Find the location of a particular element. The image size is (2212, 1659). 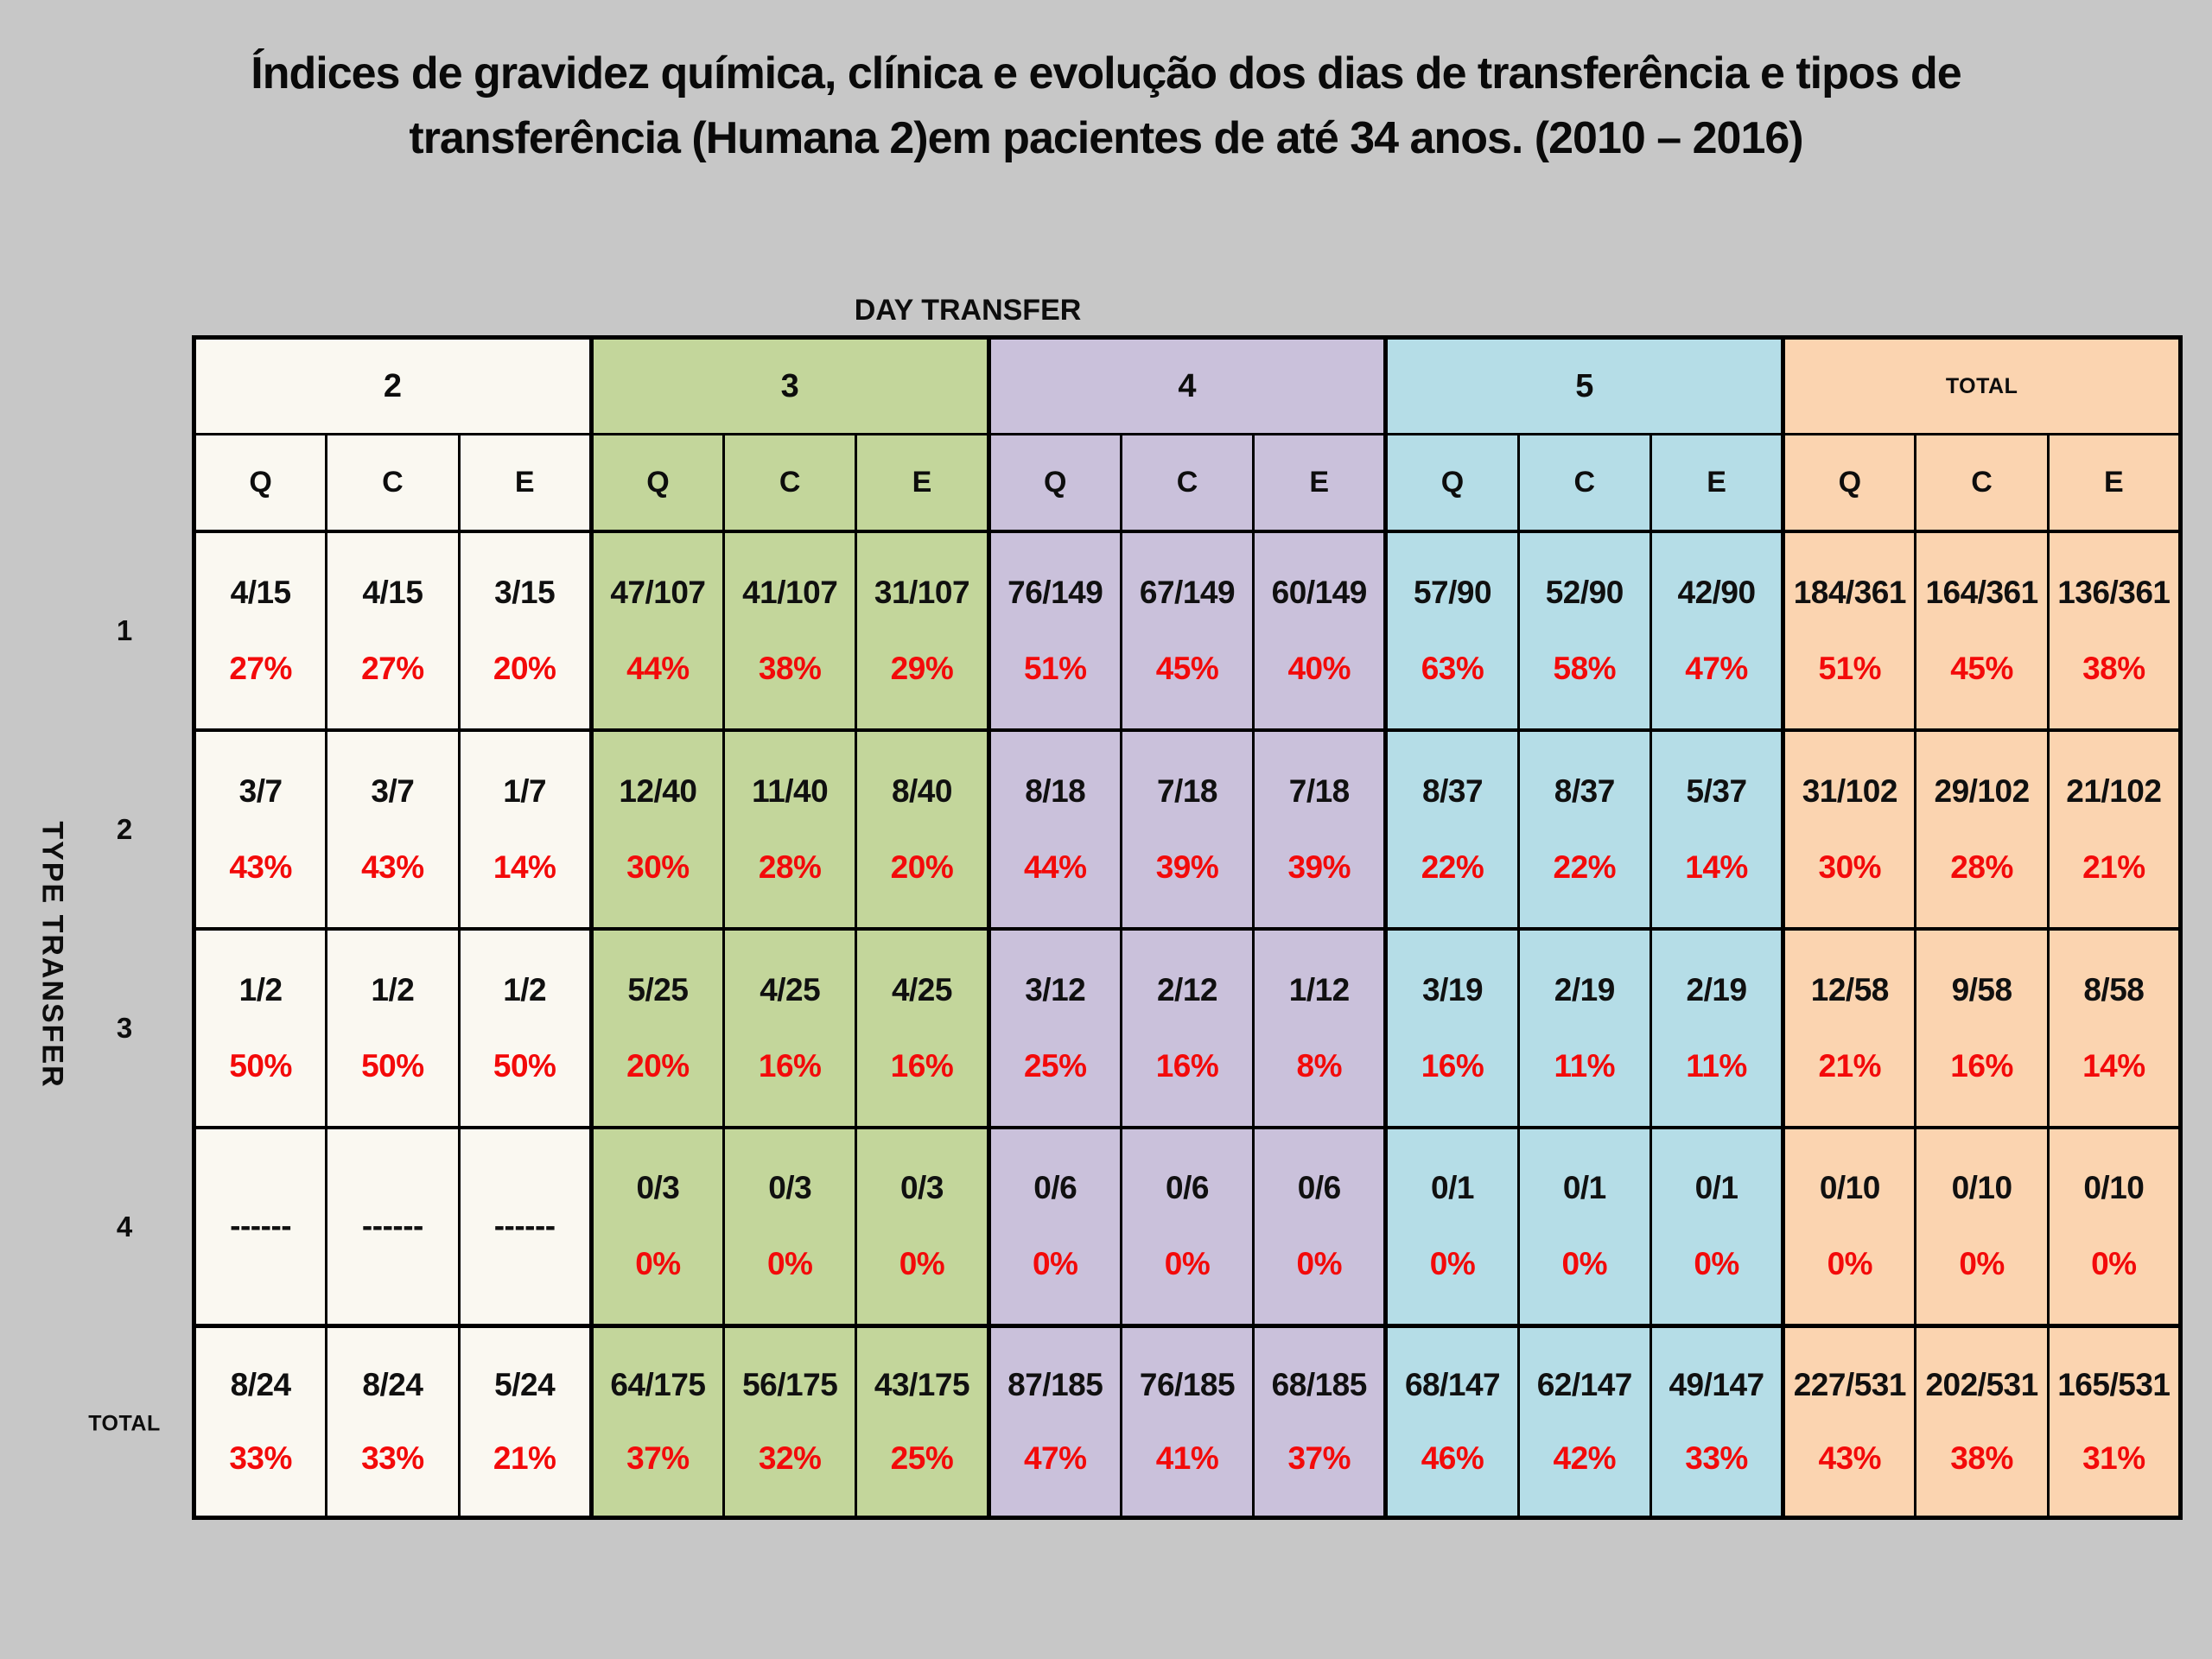

cell-content: 68/185 37% is located at coordinates (1319, 1422).